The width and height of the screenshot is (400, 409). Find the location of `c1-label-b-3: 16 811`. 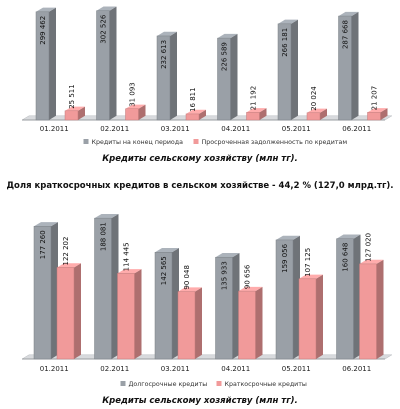

c1-label-b-3: 16 811 is located at coordinates (193, 99).